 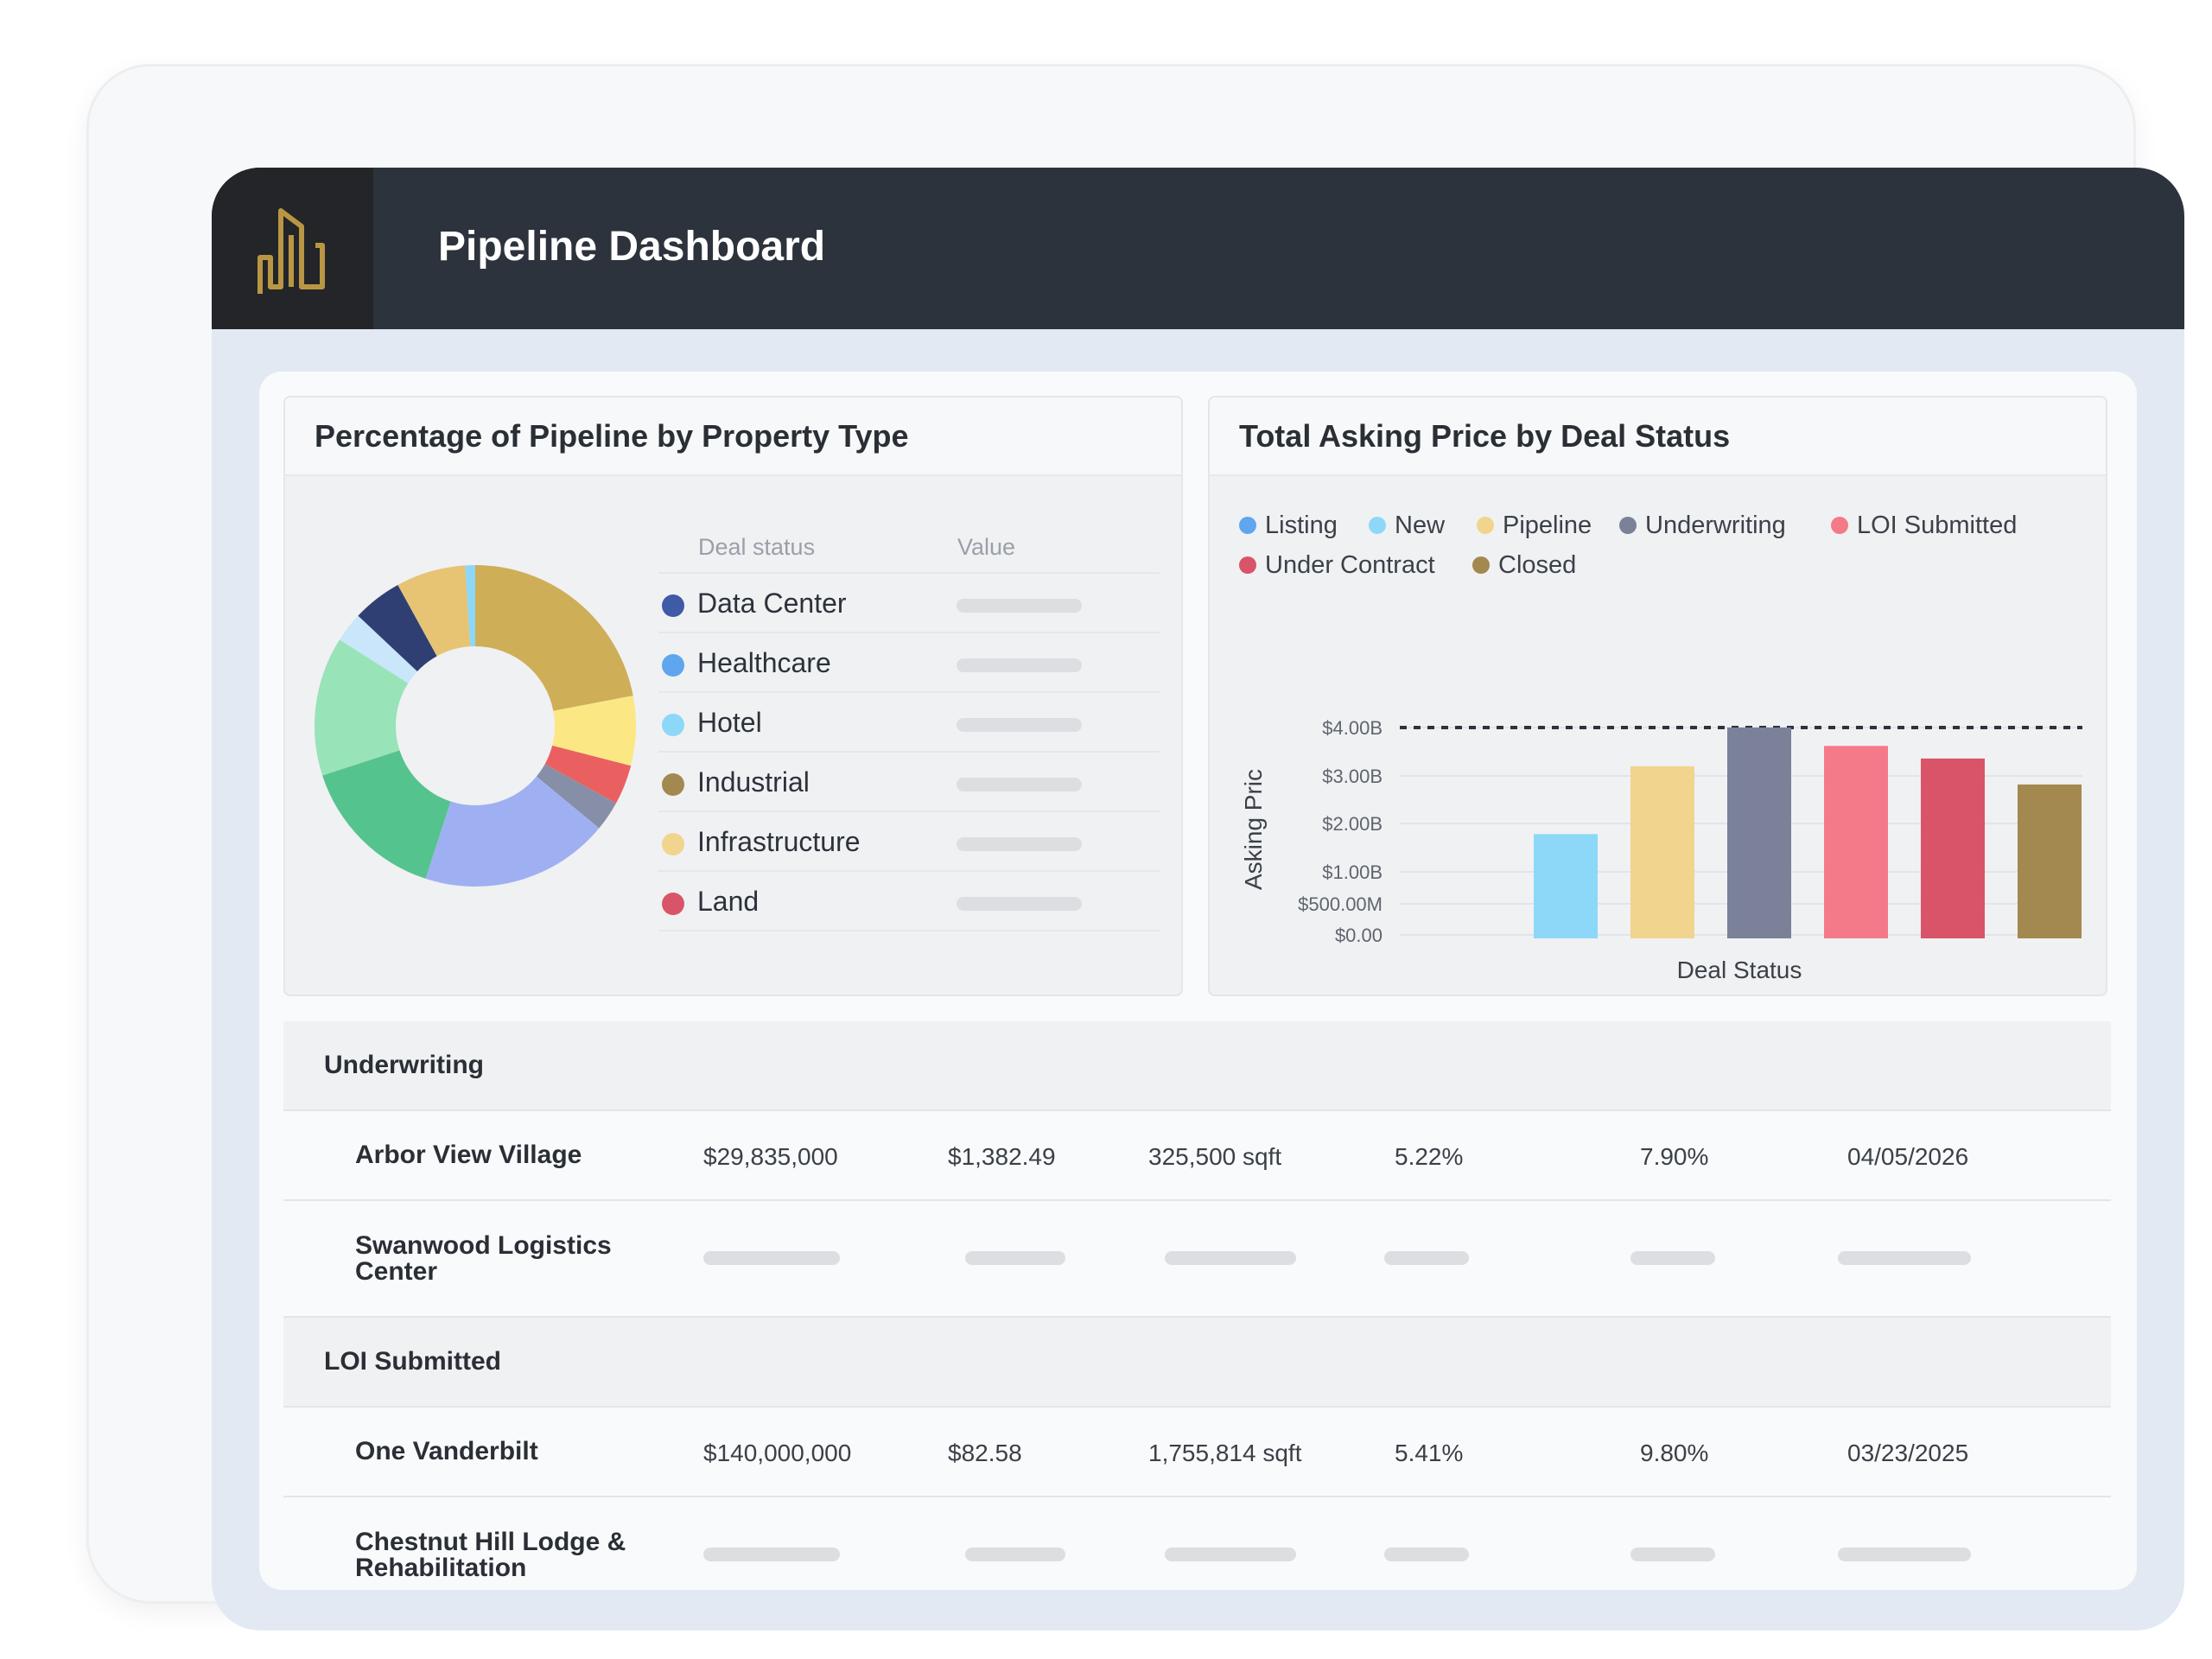 I want to click on legend-divider, so click(x=909, y=930).